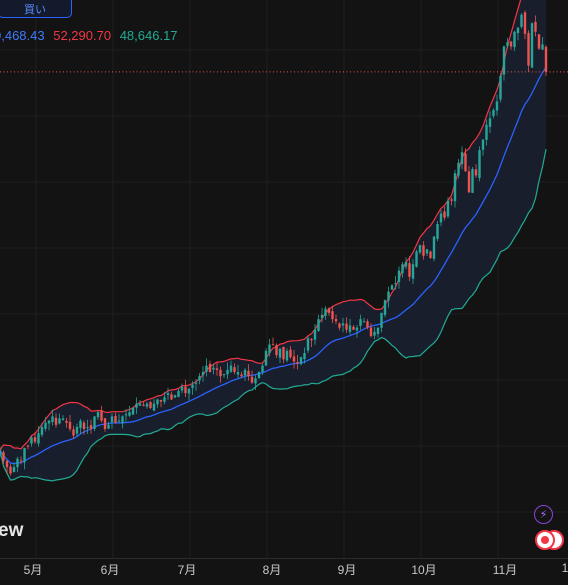 The width and height of the screenshot is (568, 585). Describe the element at coordinates (12, 530) in the screenshot. I see `brand-watermark: ew` at that location.